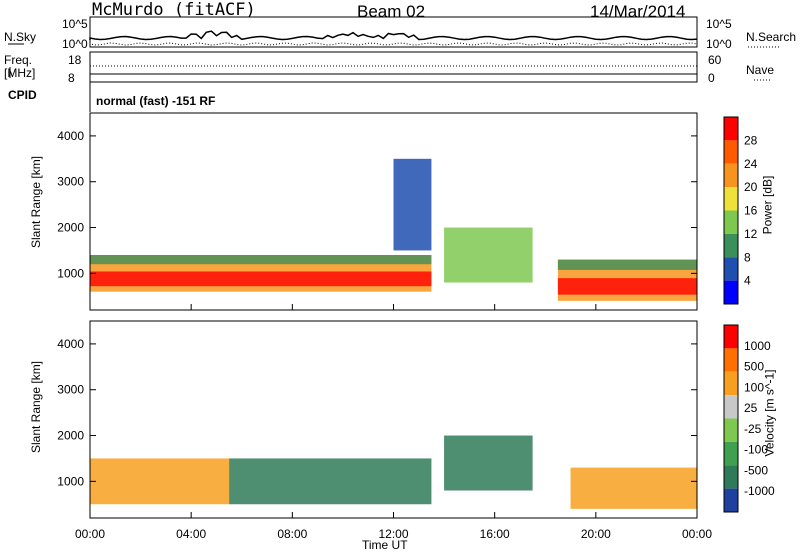 Image resolution: width=800 pixels, height=554 pixels. Describe the element at coordinates (495, 534) in the screenshot. I see `xtick-label-4: 16:00` at that location.